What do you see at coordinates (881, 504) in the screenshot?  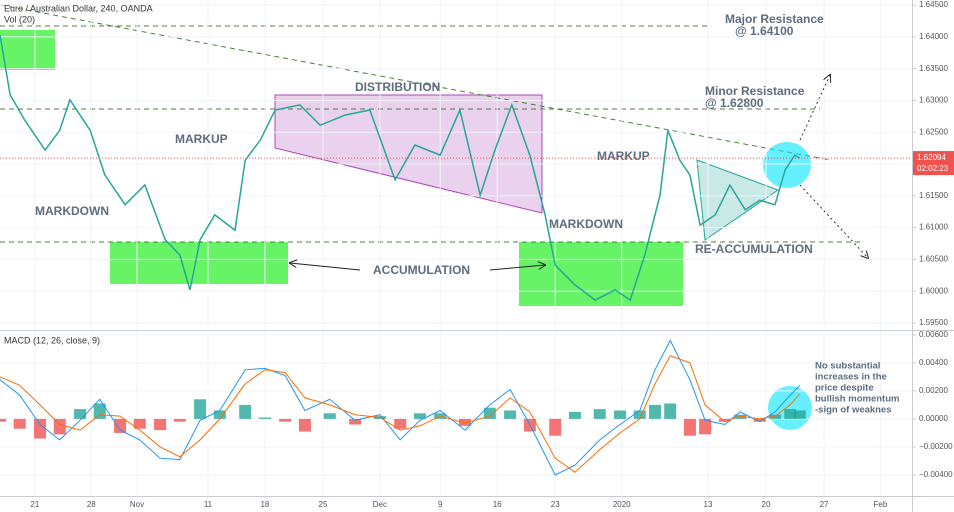 I see `x-tick-label: Feb` at bounding box center [881, 504].